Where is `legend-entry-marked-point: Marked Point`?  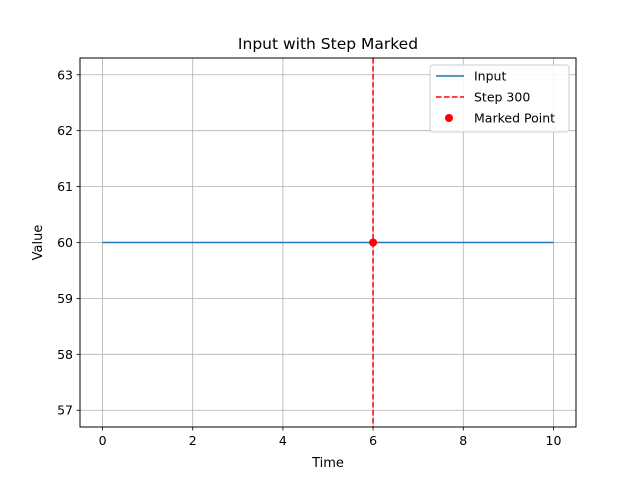 legend-entry-marked-point: Marked Point is located at coordinates (500, 118).